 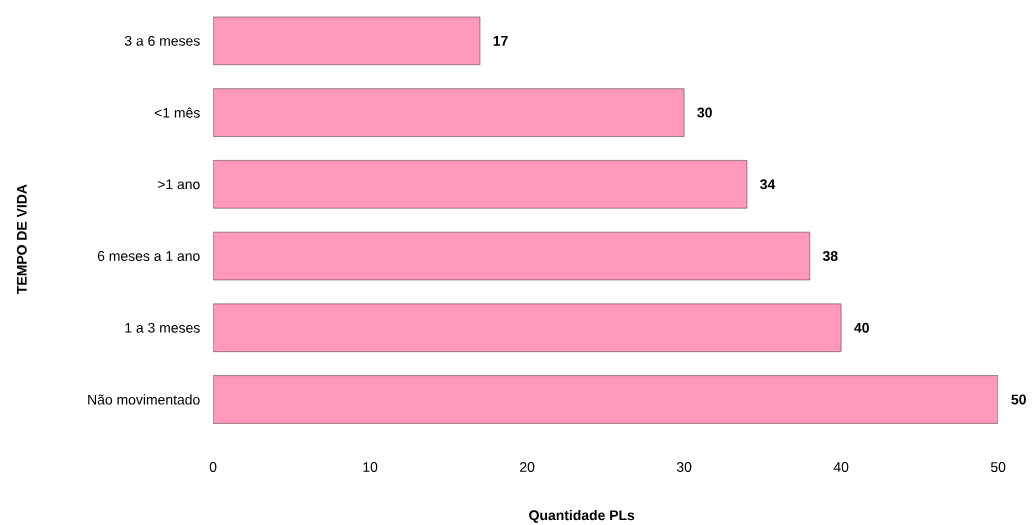 What do you see at coordinates (162, 40) in the screenshot?
I see `y-tick-label: 3 a 6 meses` at bounding box center [162, 40].